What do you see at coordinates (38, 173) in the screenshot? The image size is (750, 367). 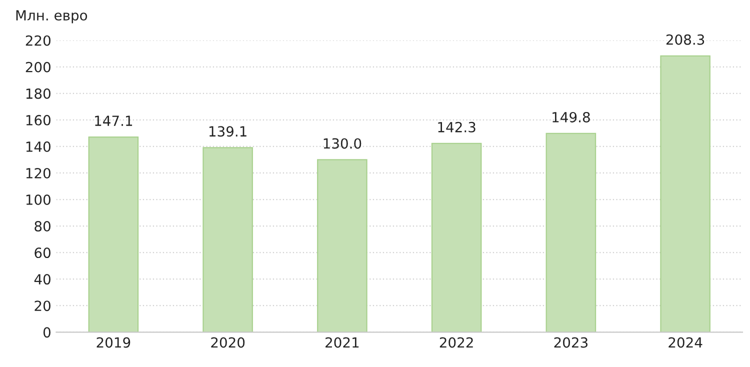 I see `y-tick-label: 120` at bounding box center [38, 173].